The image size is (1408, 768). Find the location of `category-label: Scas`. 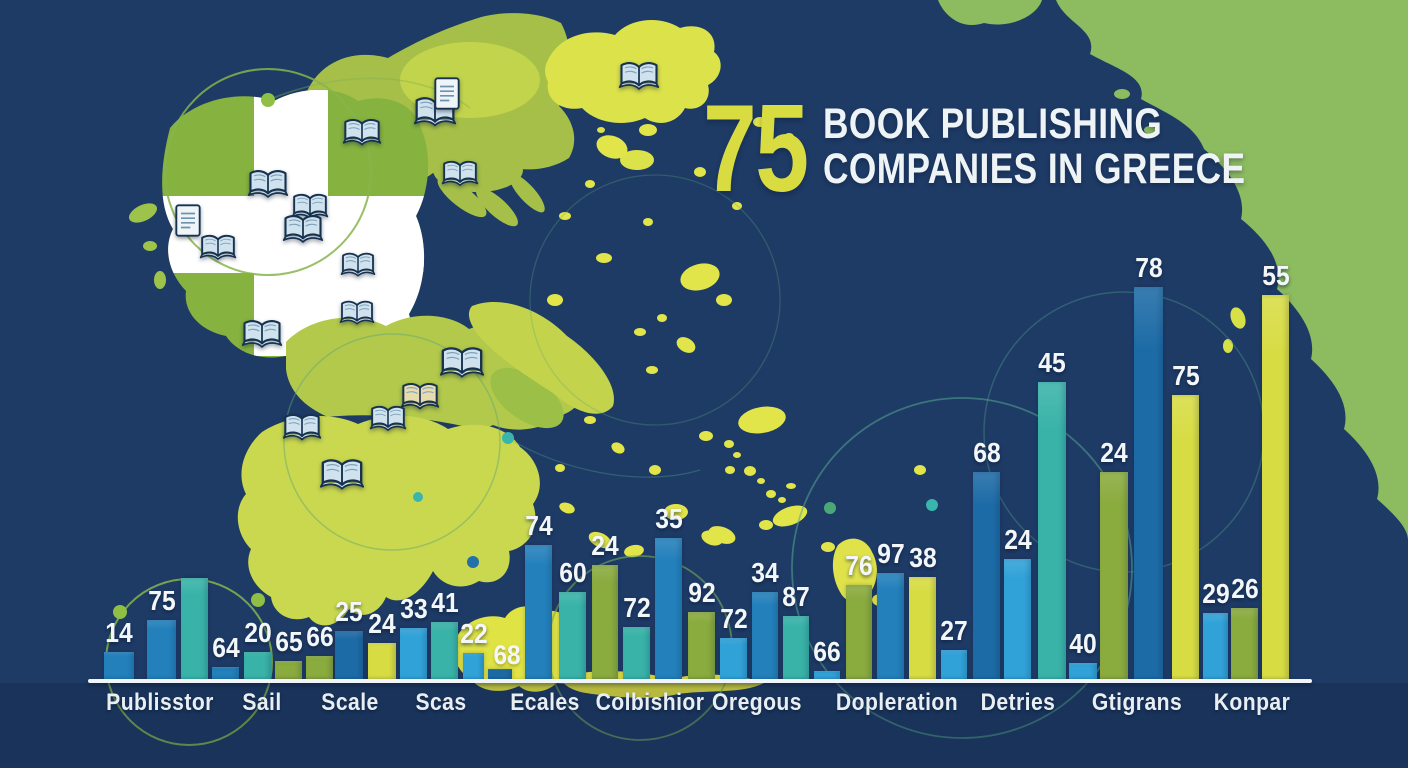

category-label: Scas is located at coordinates (441, 702).